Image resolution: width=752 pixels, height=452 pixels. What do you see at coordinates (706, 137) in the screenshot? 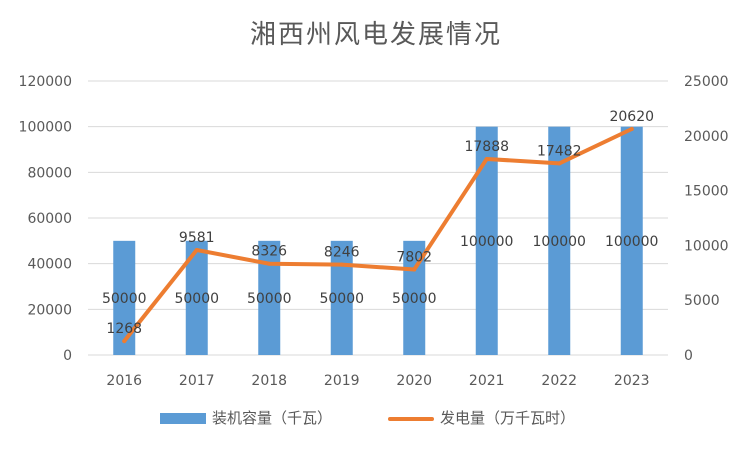
I see `y-right-tick-label: 20000` at bounding box center [706, 137].